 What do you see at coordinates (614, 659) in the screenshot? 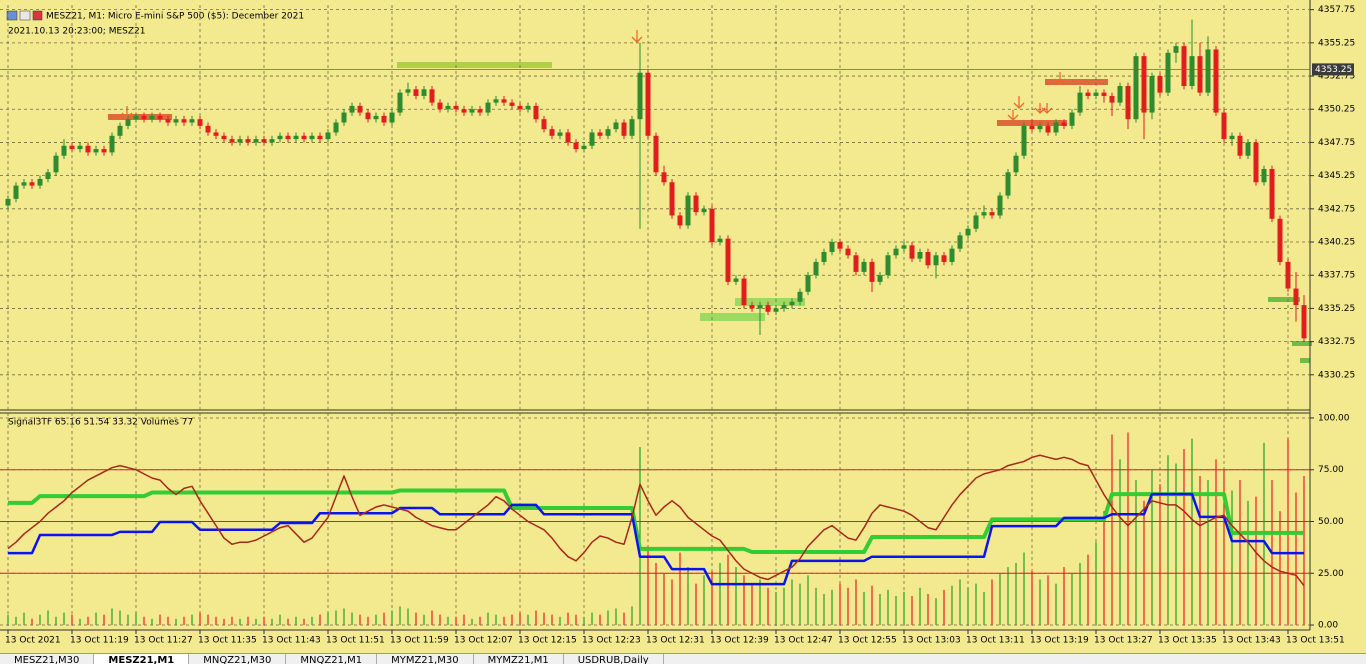
I see `chart-tab: USDRUB,Daily` at bounding box center [614, 659].